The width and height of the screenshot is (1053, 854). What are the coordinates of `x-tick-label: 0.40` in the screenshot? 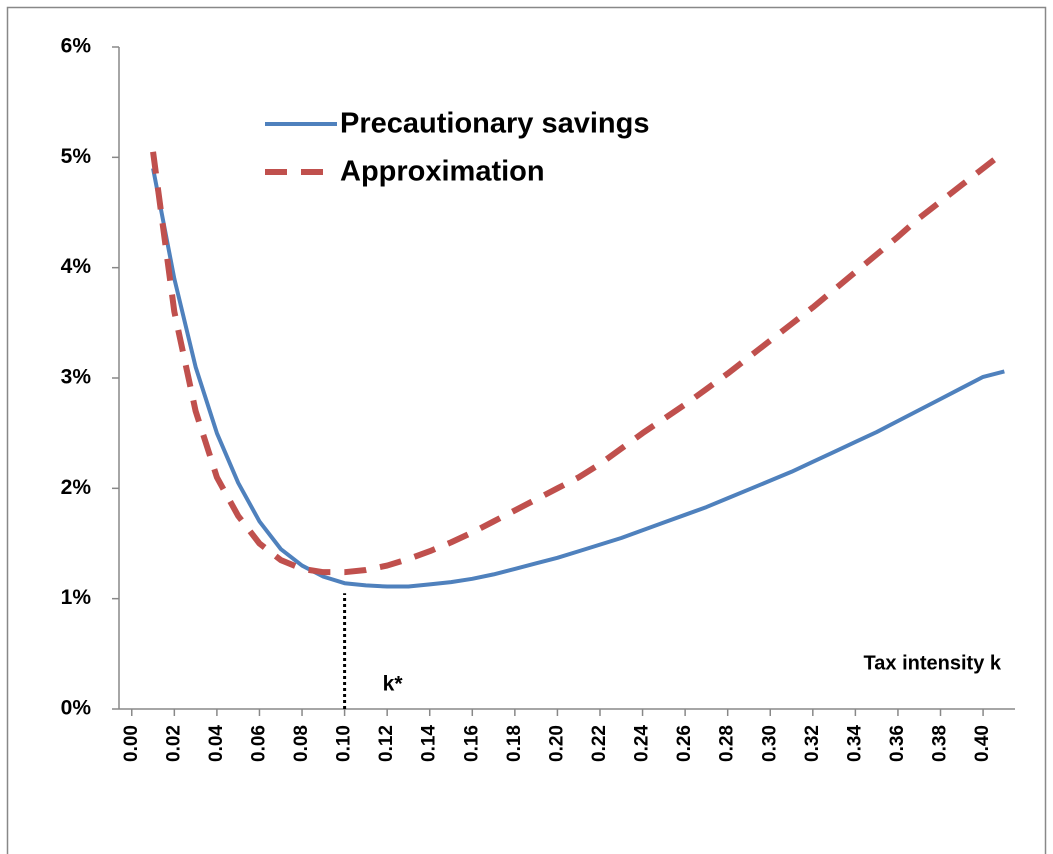 It's located at (982, 743).